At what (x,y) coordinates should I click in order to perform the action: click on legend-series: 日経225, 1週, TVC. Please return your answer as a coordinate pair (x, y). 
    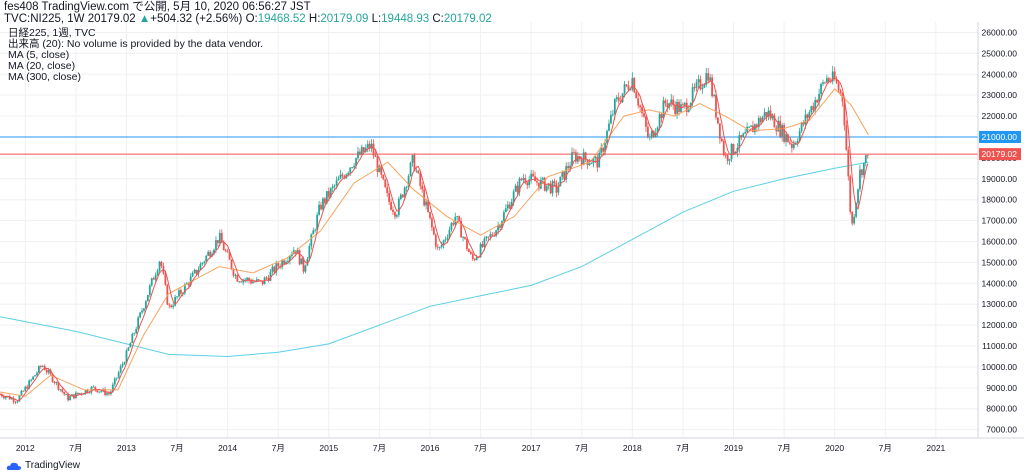
    Looking at the image, I should click on (52, 33).